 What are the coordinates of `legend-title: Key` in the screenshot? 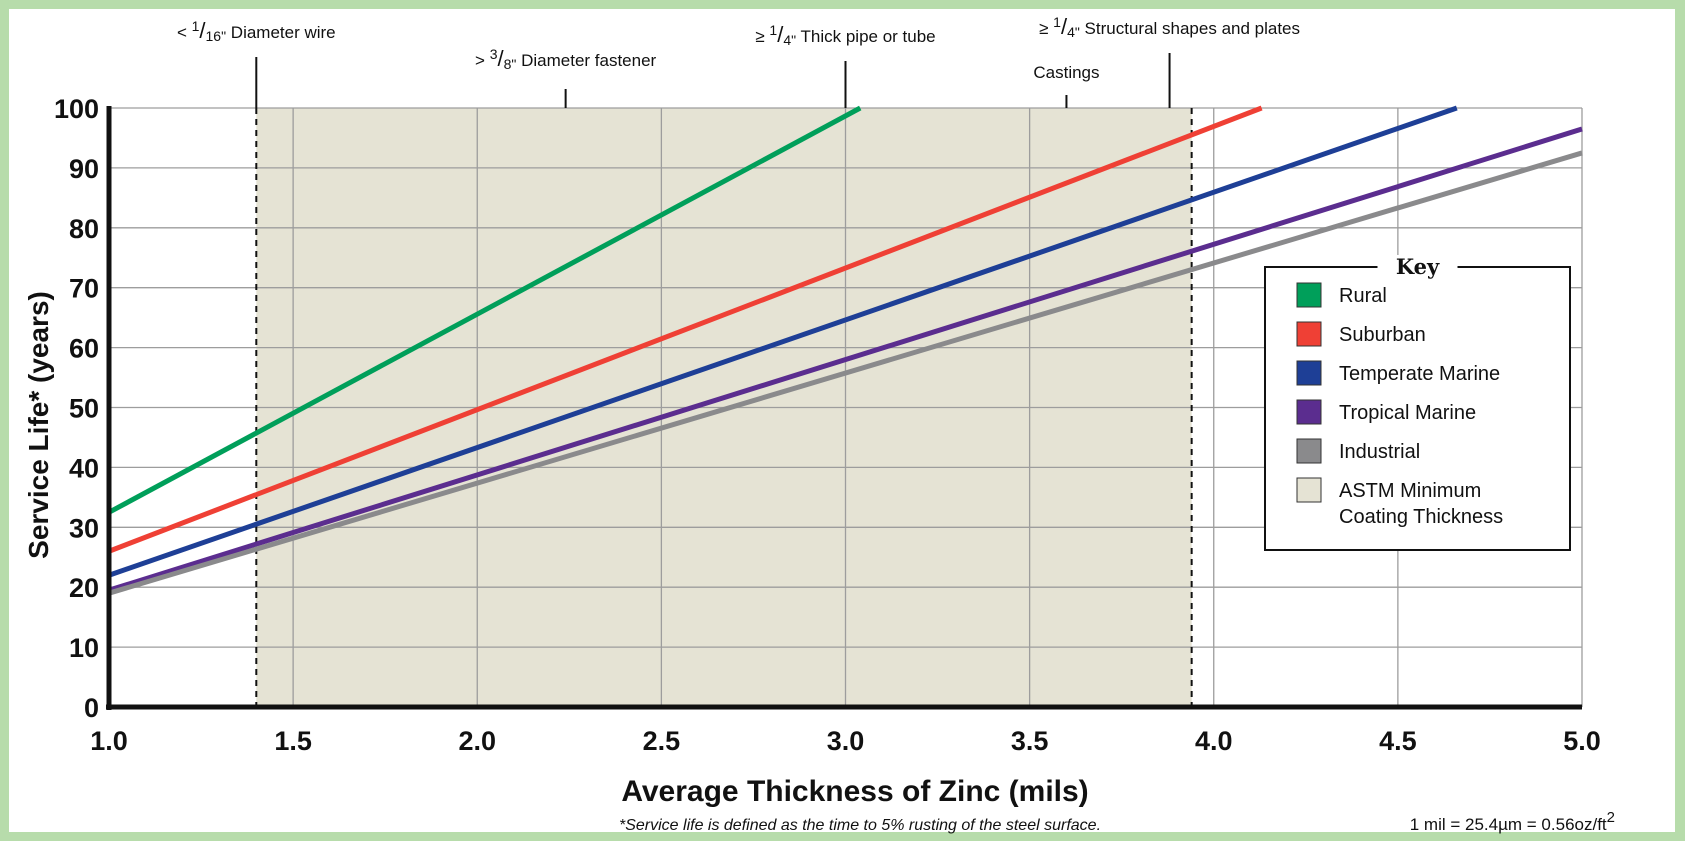 It's located at (1418, 266).